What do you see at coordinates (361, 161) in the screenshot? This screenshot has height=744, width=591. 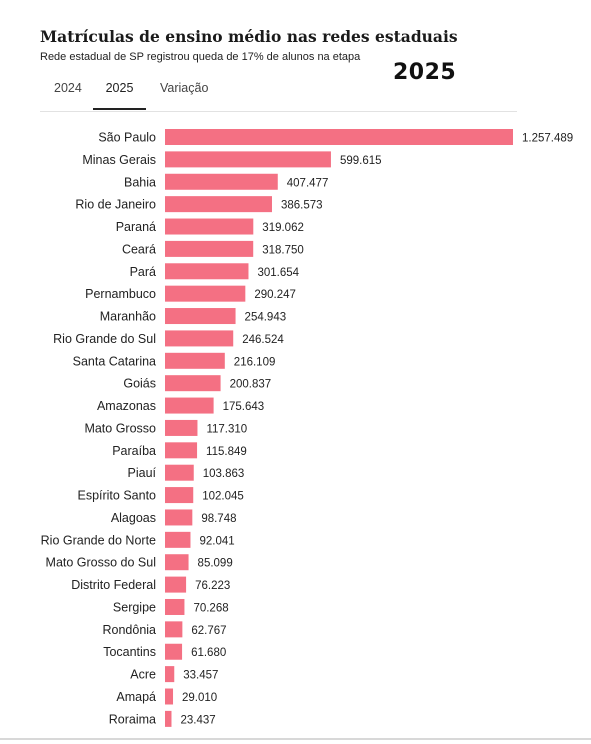 I see `value-label: 599.615` at bounding box center [361, 161].